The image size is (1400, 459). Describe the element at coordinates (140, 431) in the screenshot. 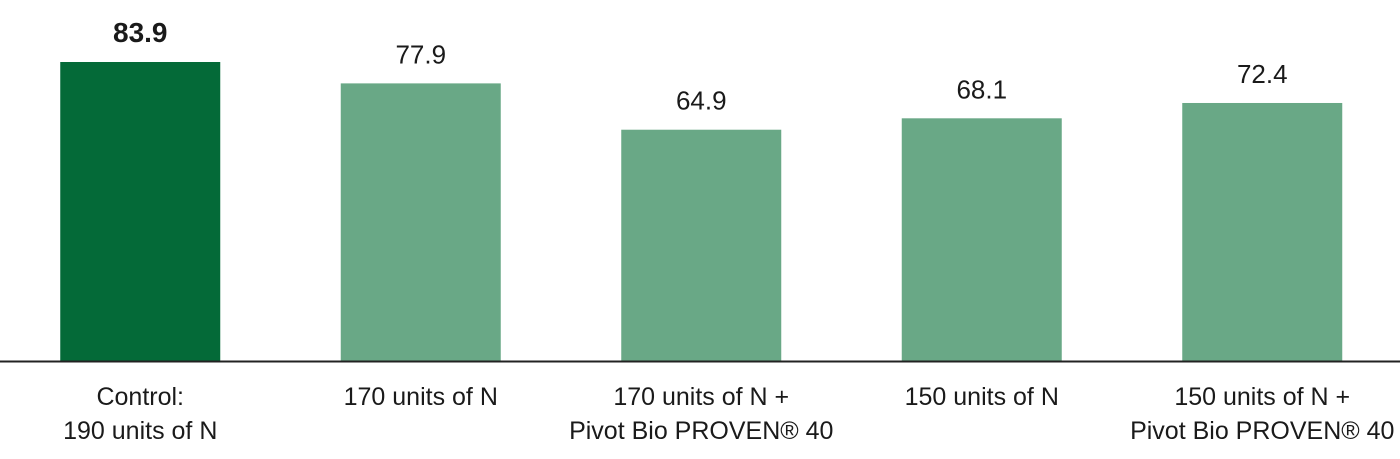

I see `category-label-line: 190 units of N` at that location.